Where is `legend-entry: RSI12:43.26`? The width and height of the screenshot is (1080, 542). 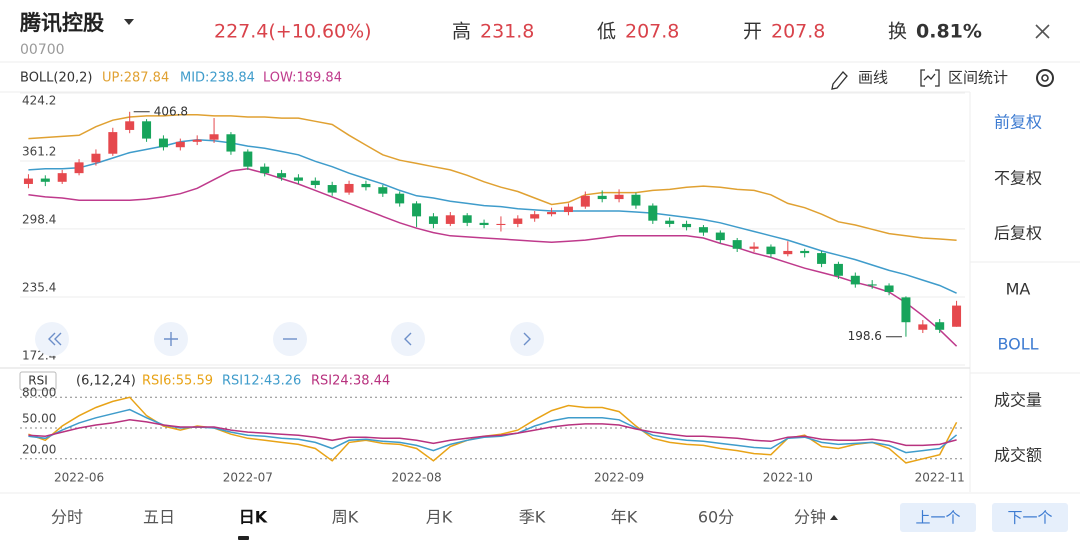 legend-entry: RSI12:43.26 is located at coordinates (261, 381).